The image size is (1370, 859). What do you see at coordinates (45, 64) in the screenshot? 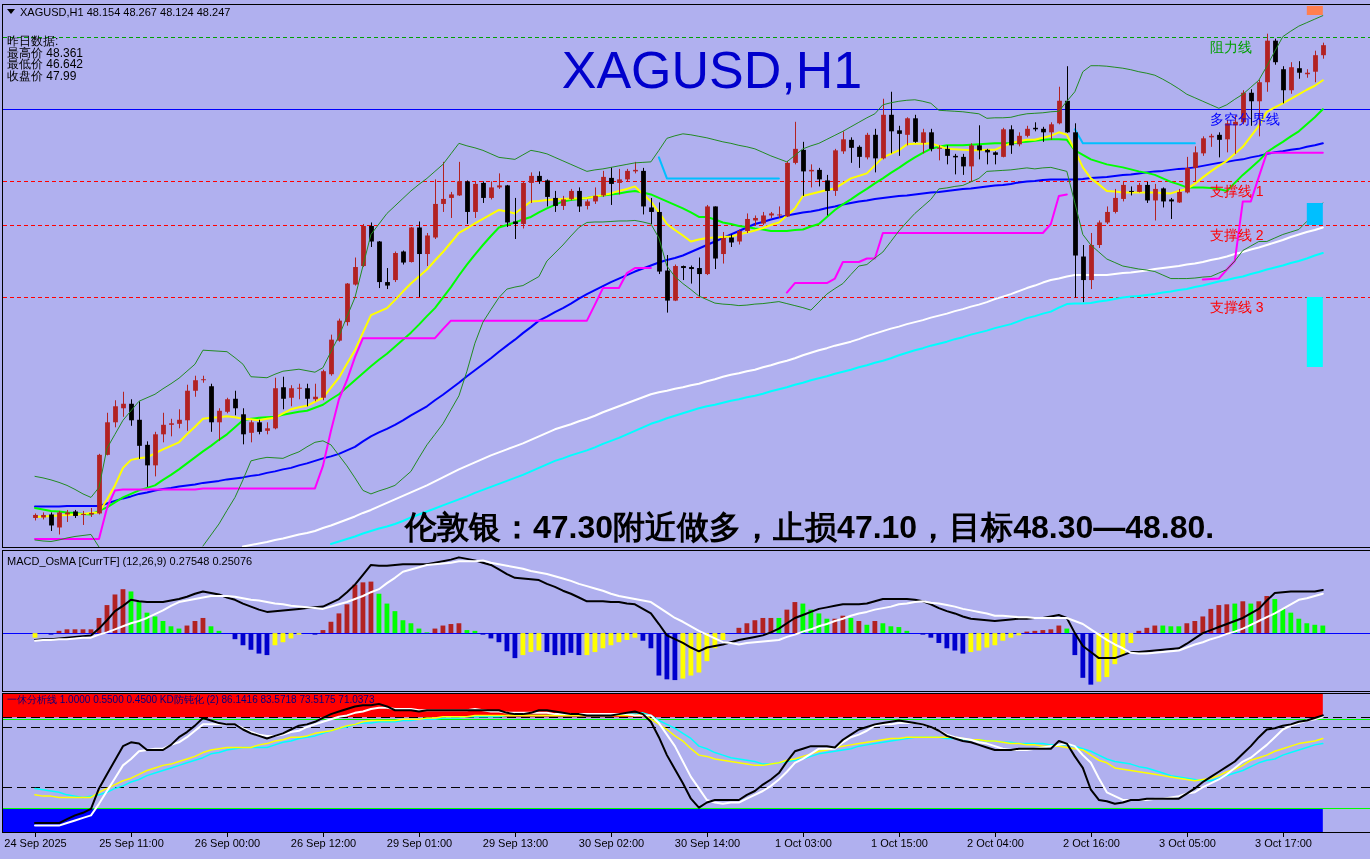
I see `annotation: 最低价 46.642` at bounding box center [45, 64].